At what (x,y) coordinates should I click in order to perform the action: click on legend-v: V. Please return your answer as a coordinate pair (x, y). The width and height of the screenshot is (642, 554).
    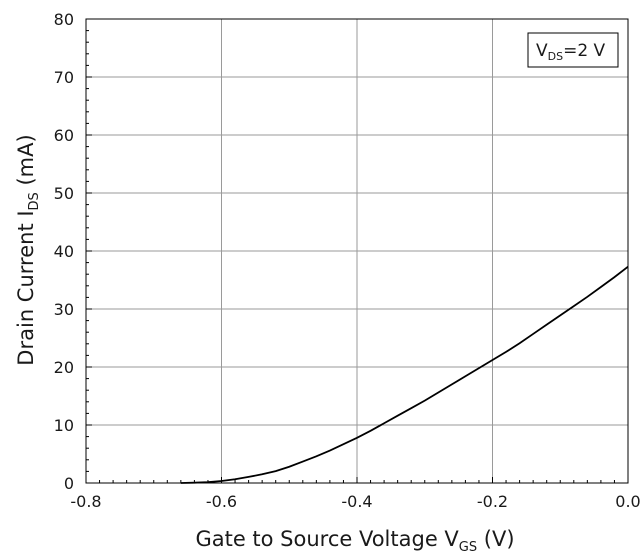
    Looking at the image, I should click on (542, 51).